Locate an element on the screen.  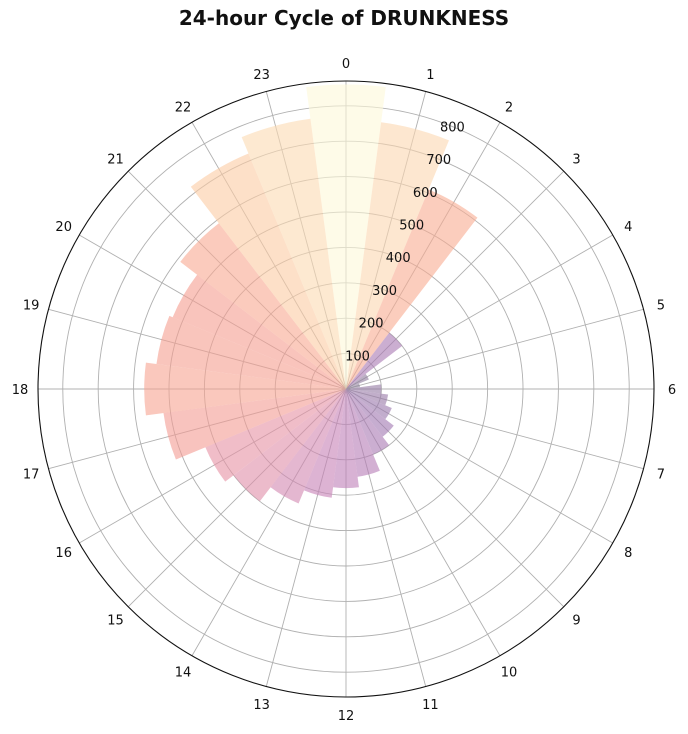
hour-label: 23 is located at coordinates (261, 75).